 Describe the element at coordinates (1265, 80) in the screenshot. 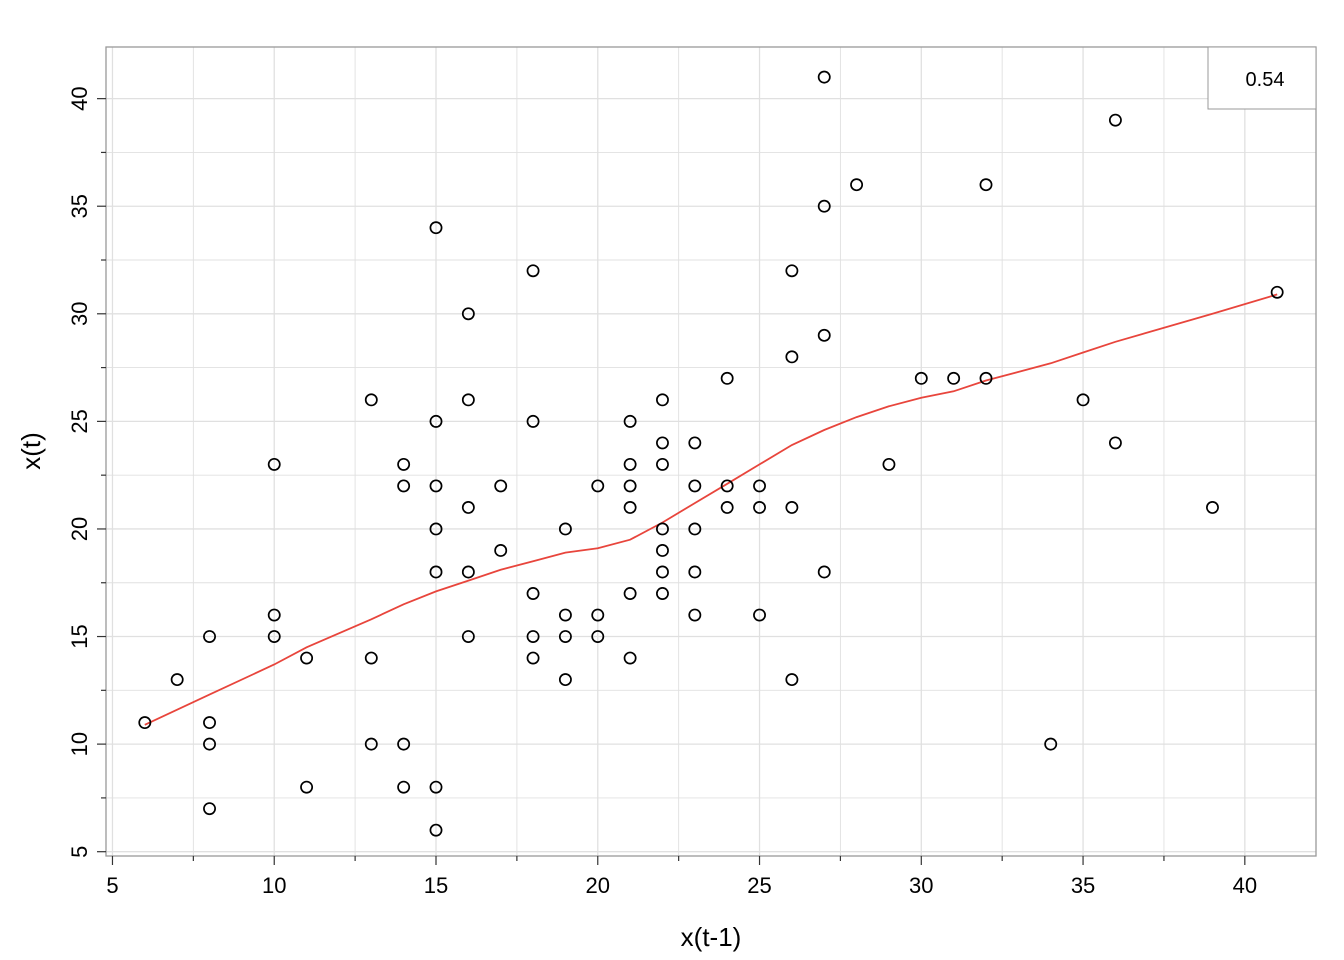

I see `legend-text: 0.54` at that location.